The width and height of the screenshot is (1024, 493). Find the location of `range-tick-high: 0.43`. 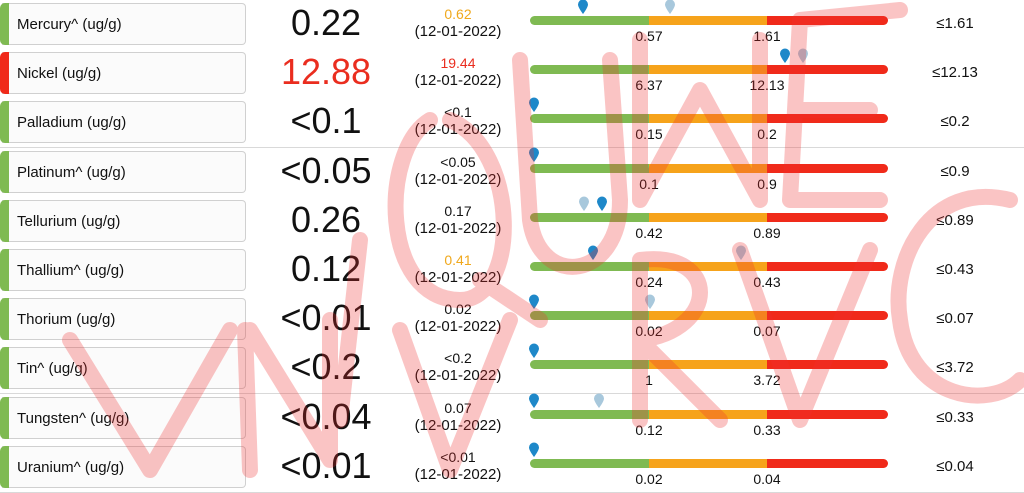

range-tick-high: 0.43 is located at coordinates (767, 282).